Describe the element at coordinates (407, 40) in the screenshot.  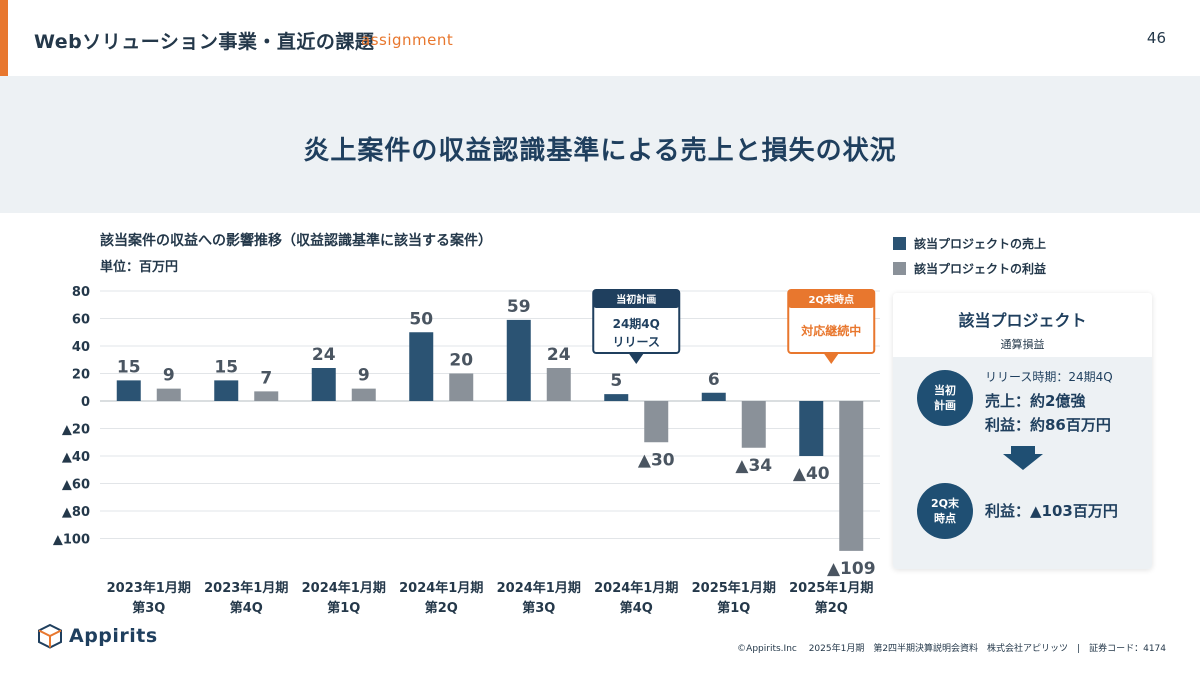
I see `page-header-subtitle: assignment` at that location.